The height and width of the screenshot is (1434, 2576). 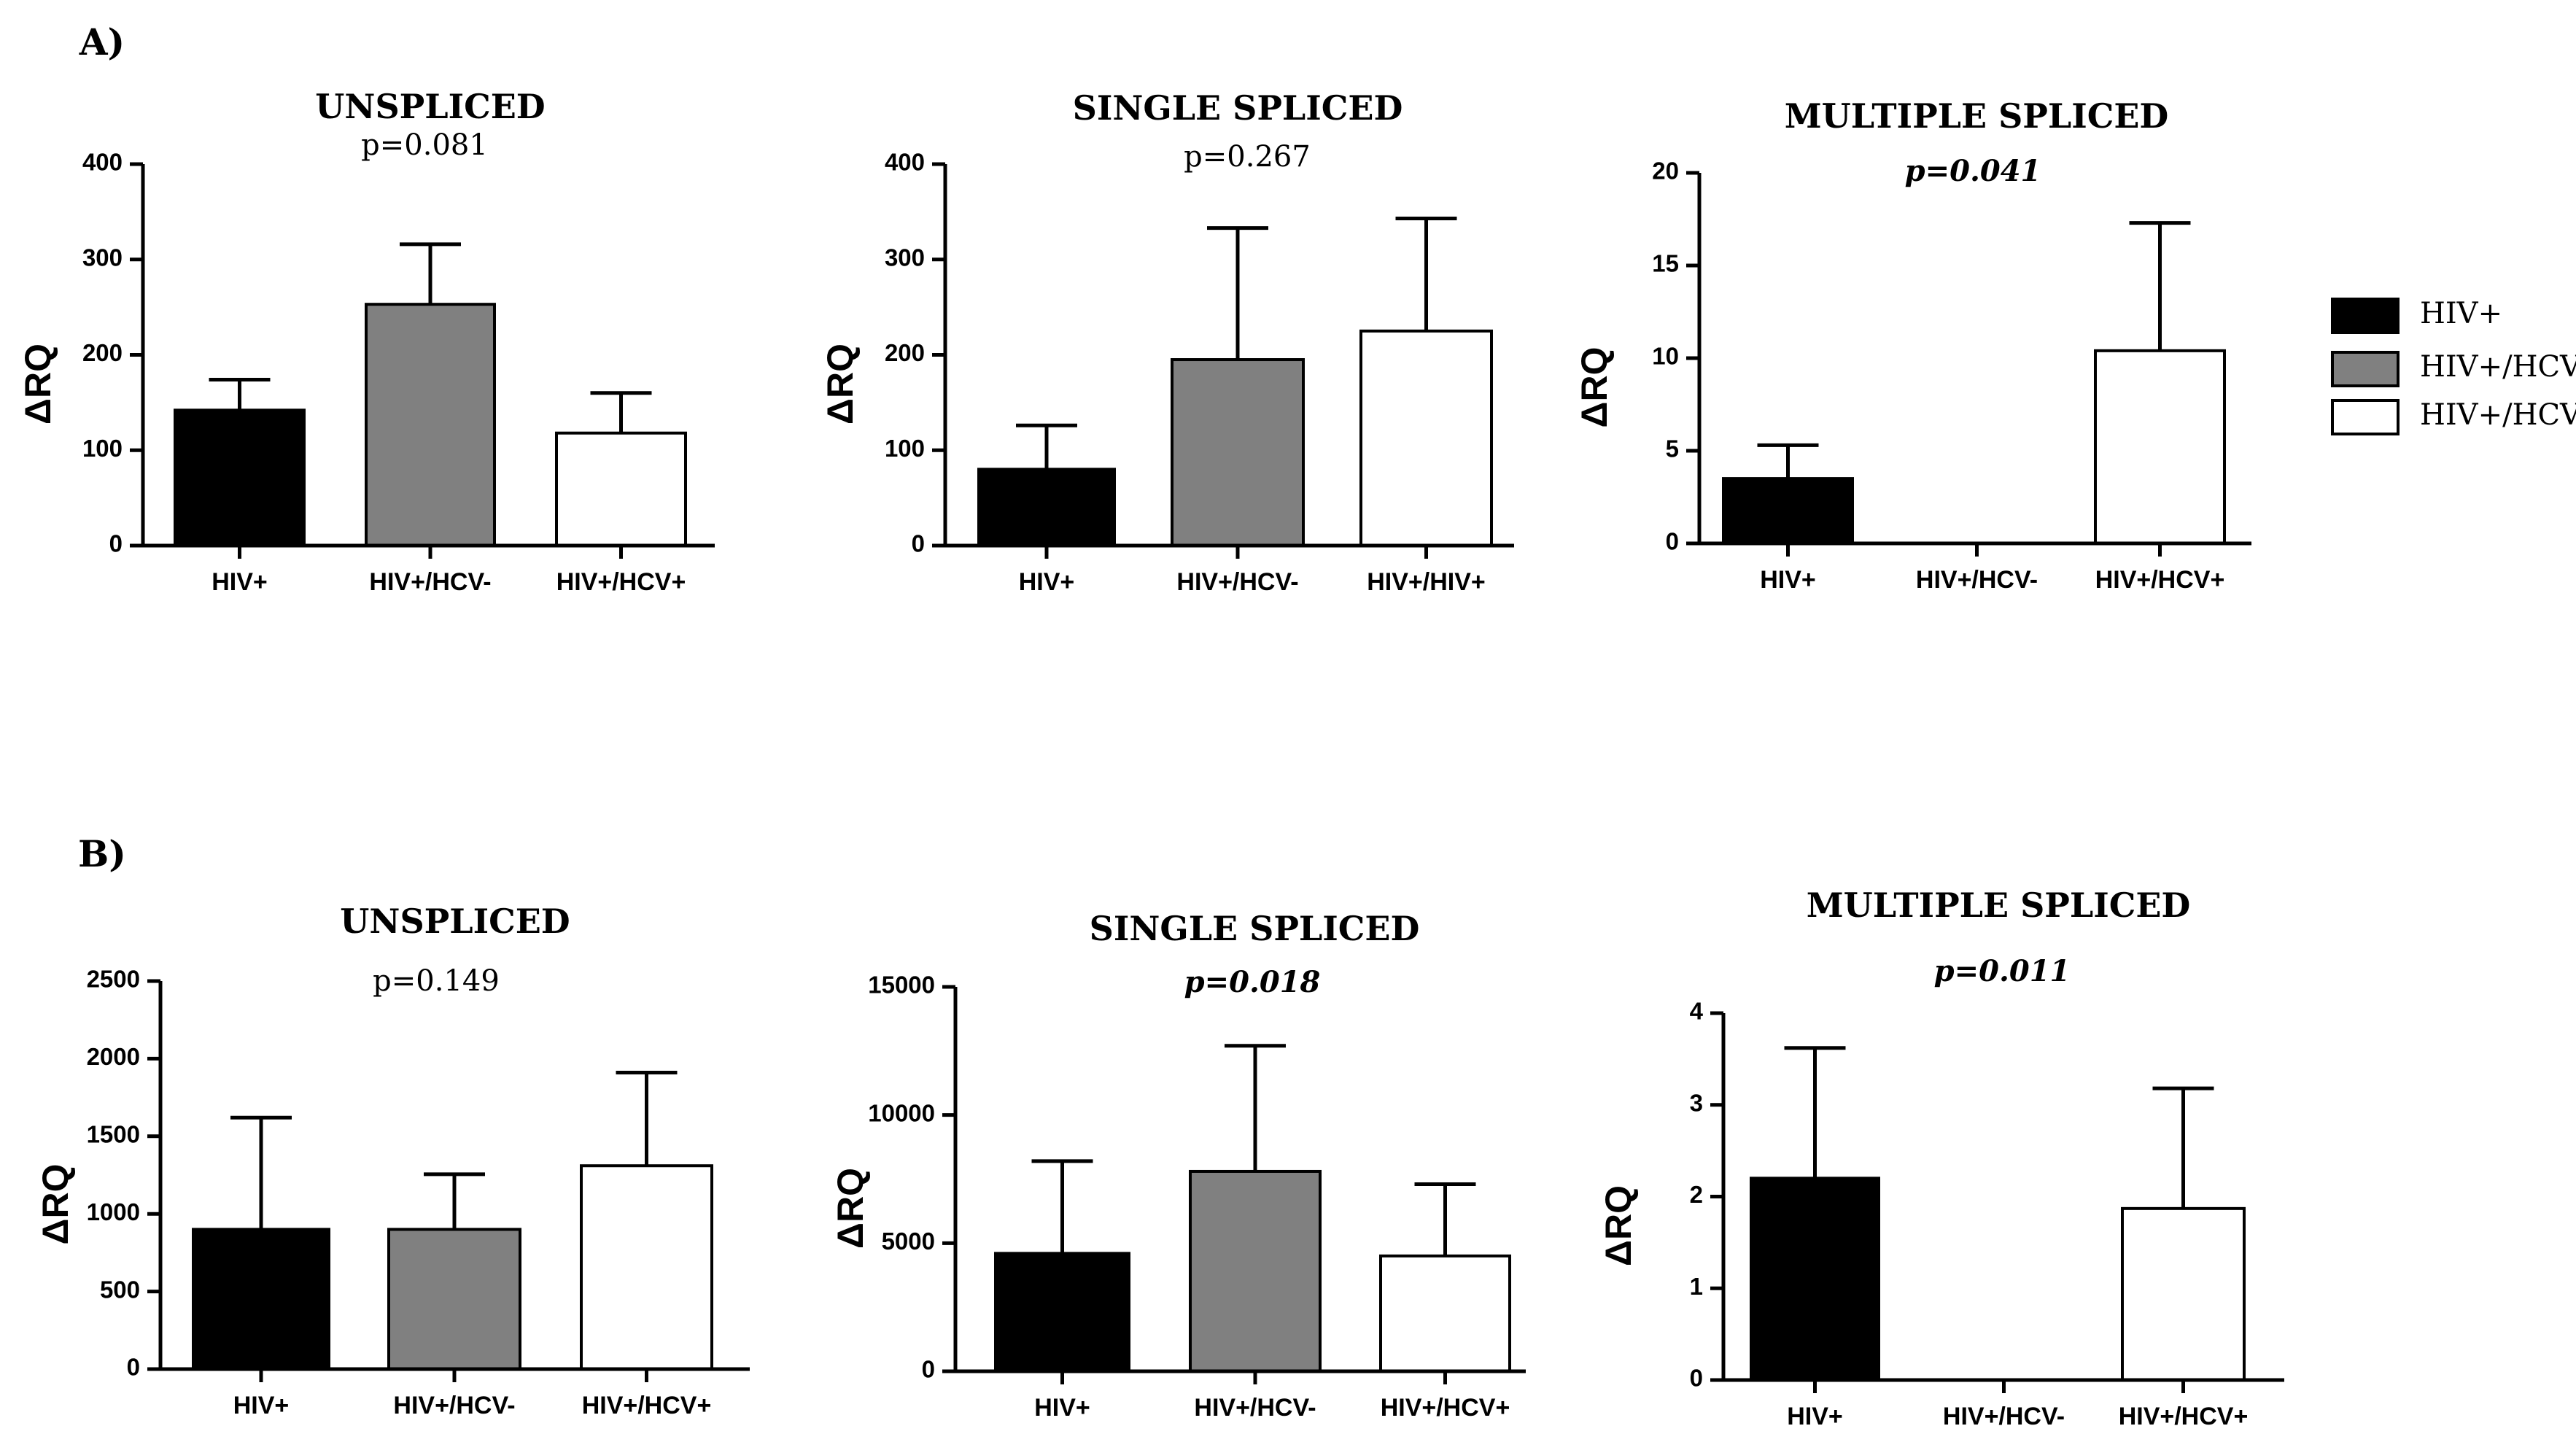 What do you see at coordinates (120, 1289) in the screenshot?
I see `y-tick-label: 500` at bounding box center [120, 1289].